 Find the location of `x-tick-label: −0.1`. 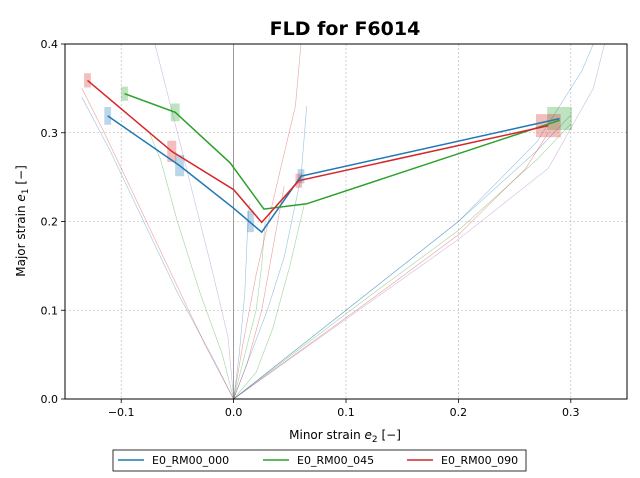

x-tick-label: −0.1 is located at coordinates (121, 412).